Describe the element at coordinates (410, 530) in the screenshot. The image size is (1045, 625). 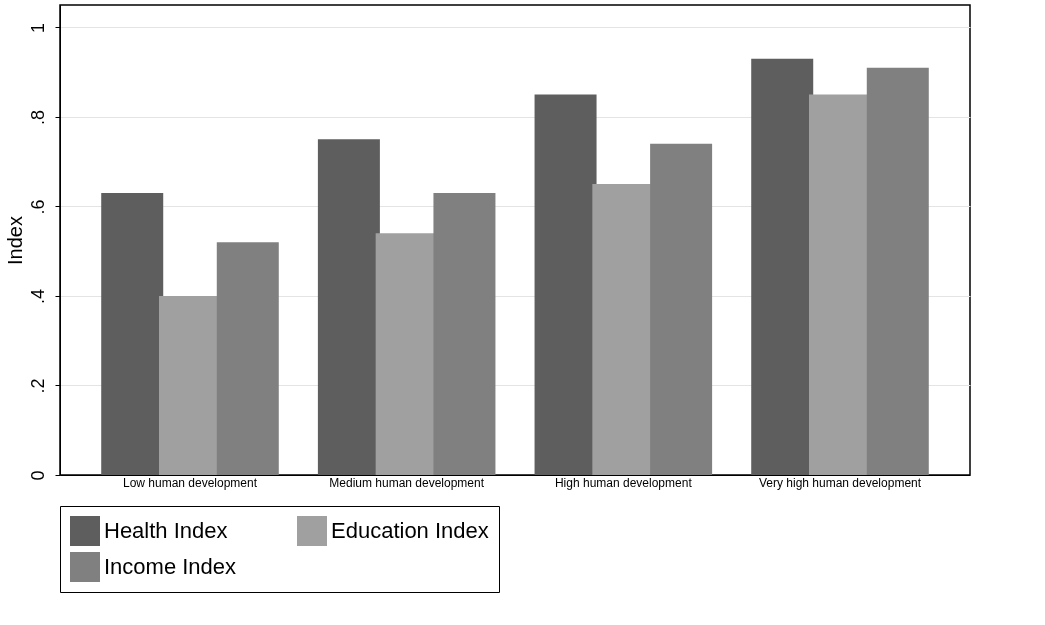
I see `legend-label: Education Index` at that location.